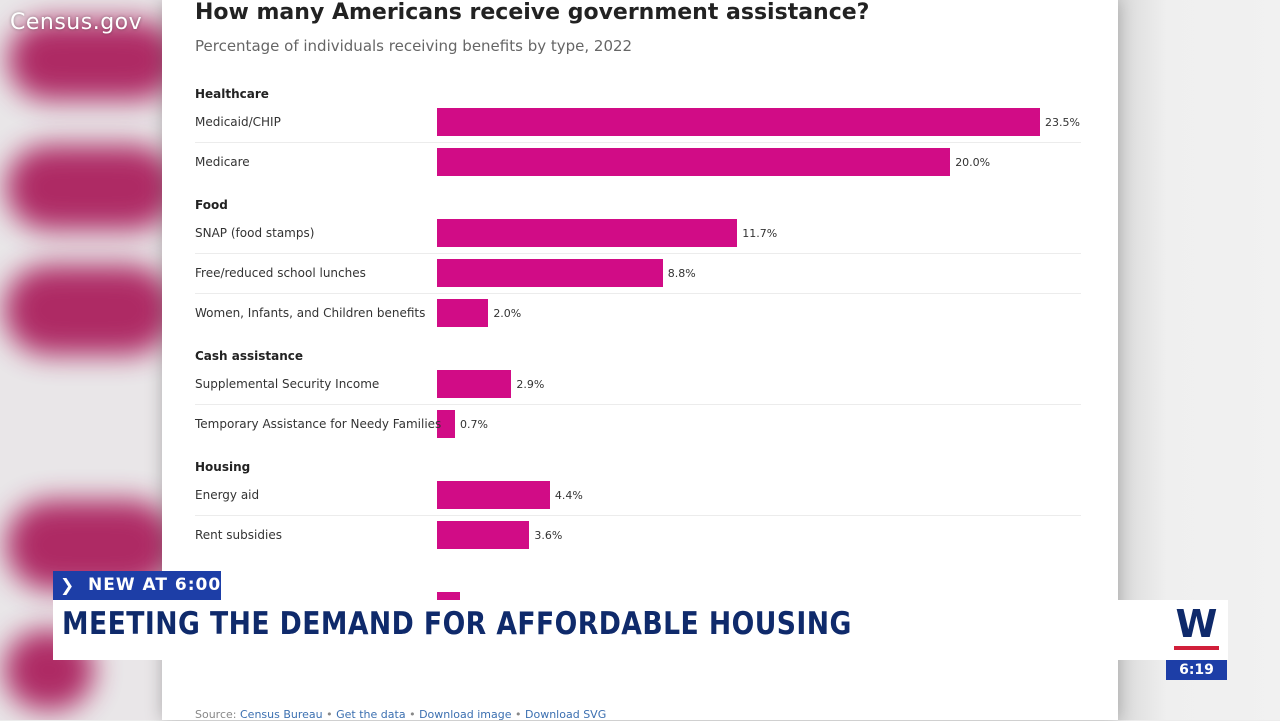 This screenshot has height=721, width=1280. Describe the element at coordinates (67, 586) in the screenshot. I see `chevron-right-icon: ❯` at that location.